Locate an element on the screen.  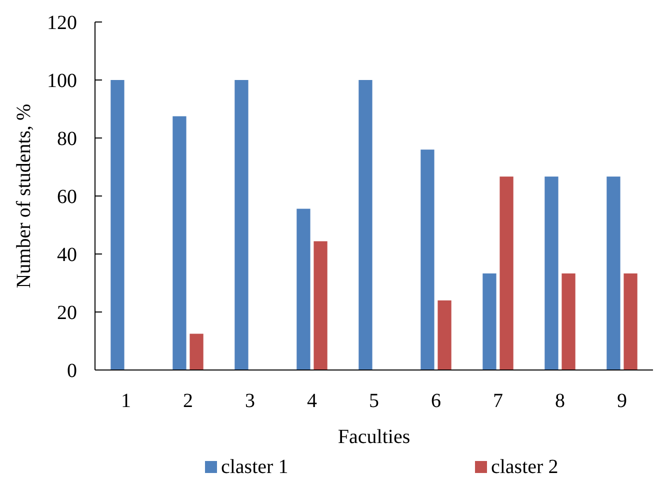
x-tick-label: 4 is located at coordinates (312, 401).